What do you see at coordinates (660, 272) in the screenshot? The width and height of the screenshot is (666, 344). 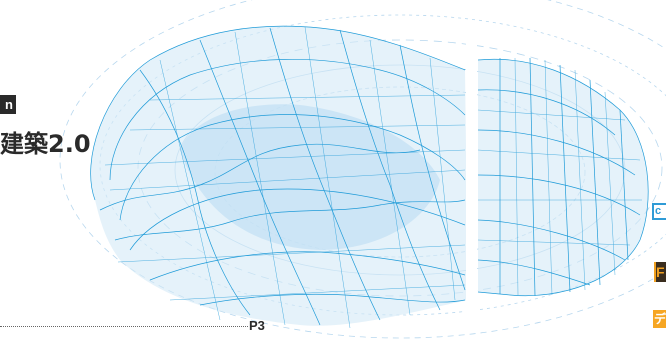 I see `right-dark-block: F` at bounding box center [660, 272].